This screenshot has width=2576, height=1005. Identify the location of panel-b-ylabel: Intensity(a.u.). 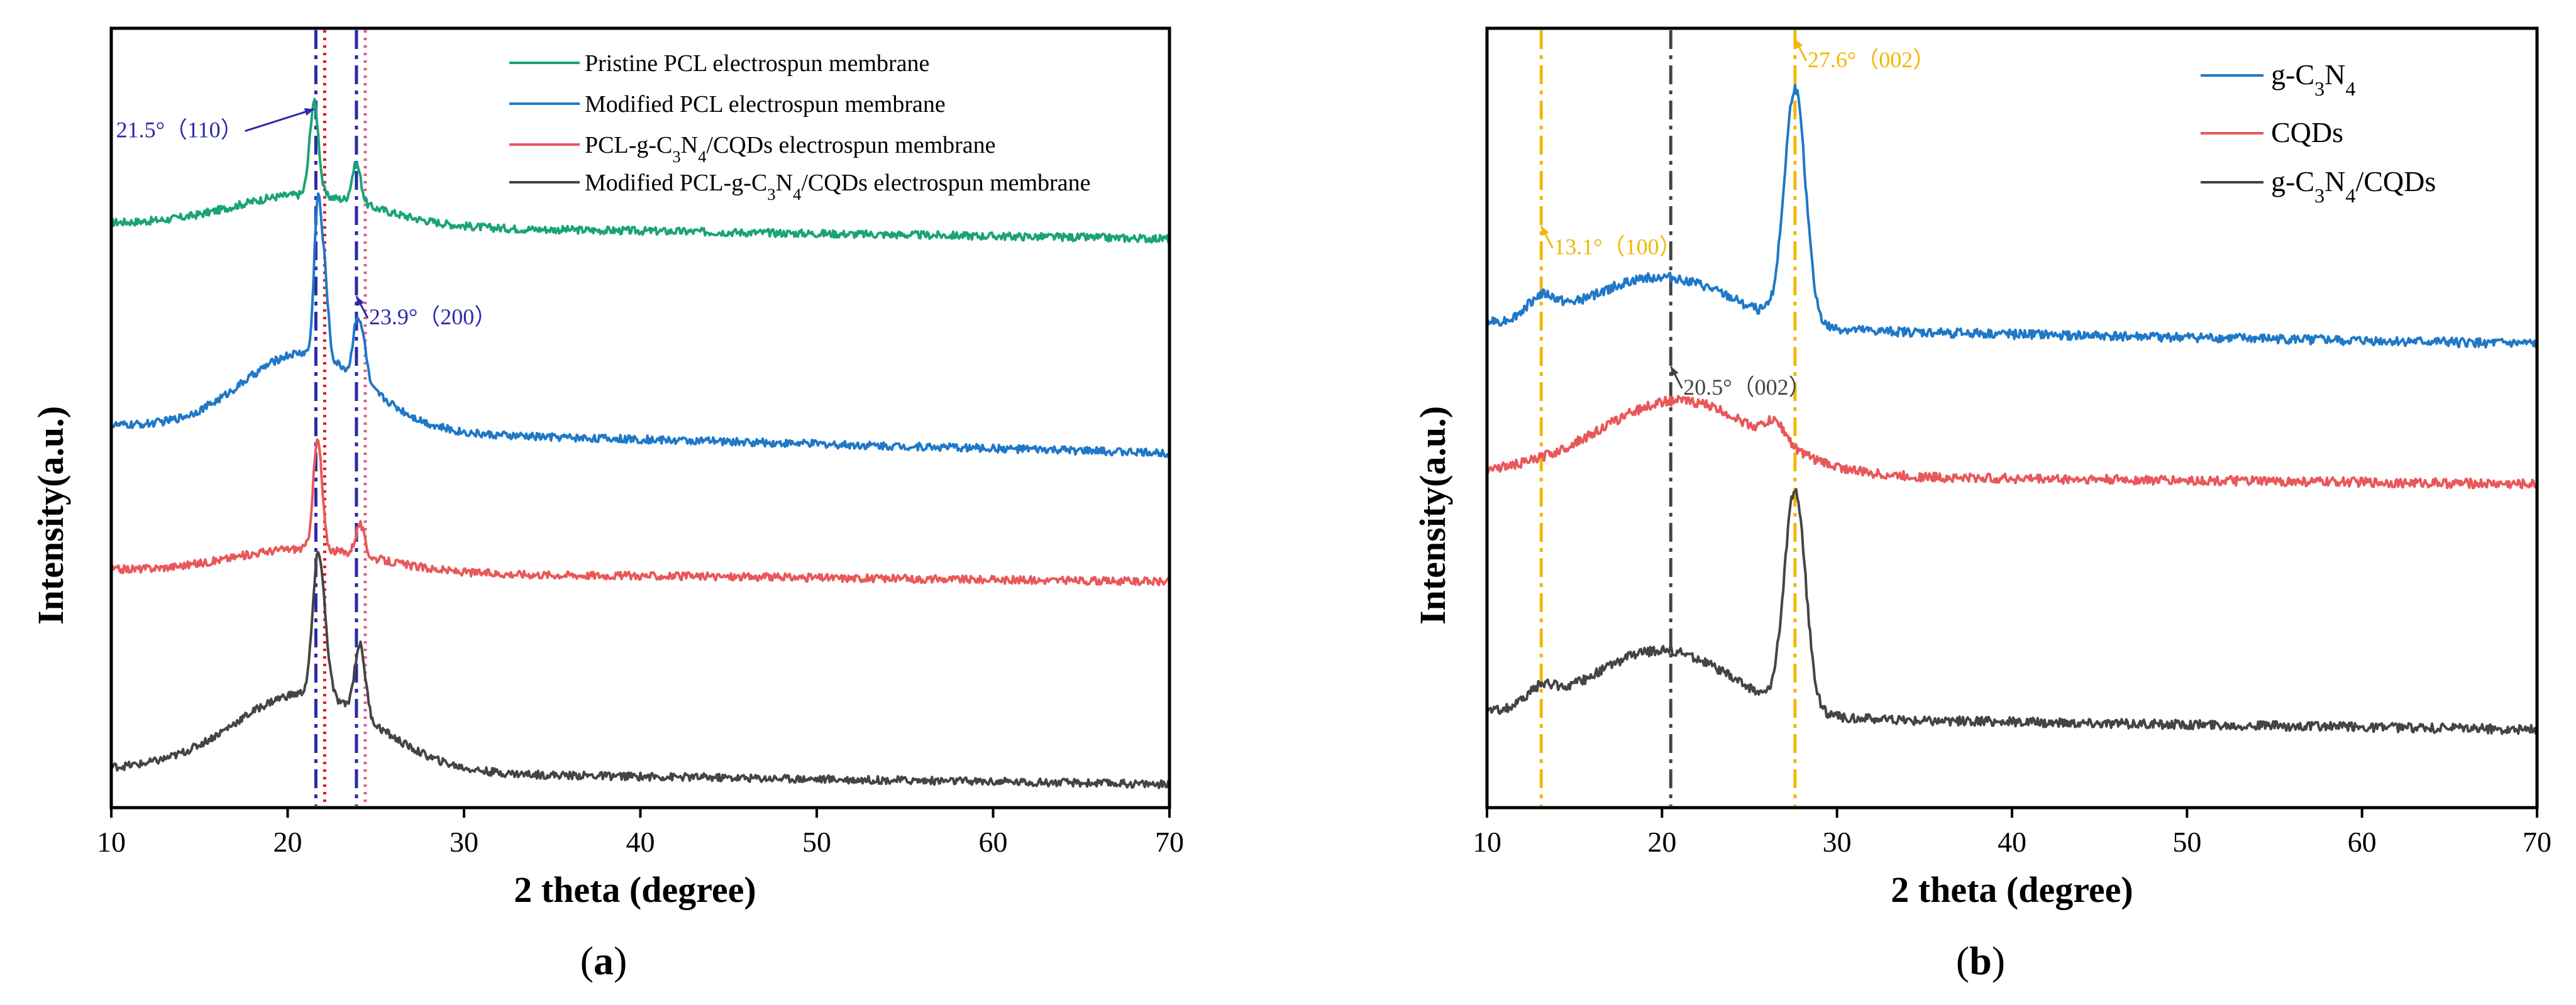
(1432, 515).